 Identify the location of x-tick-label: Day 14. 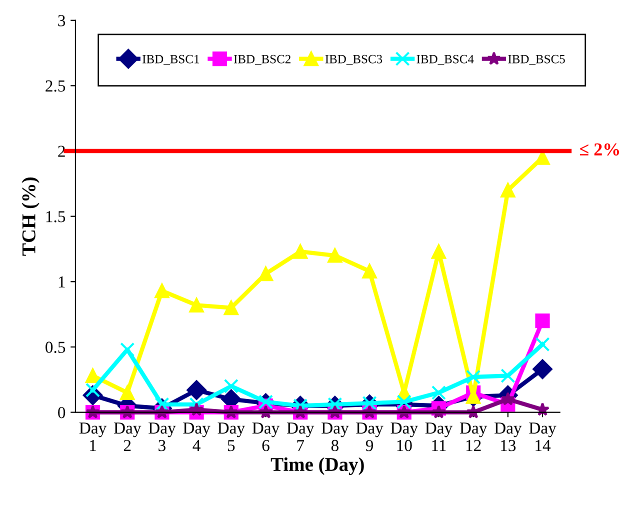
(542, 437).